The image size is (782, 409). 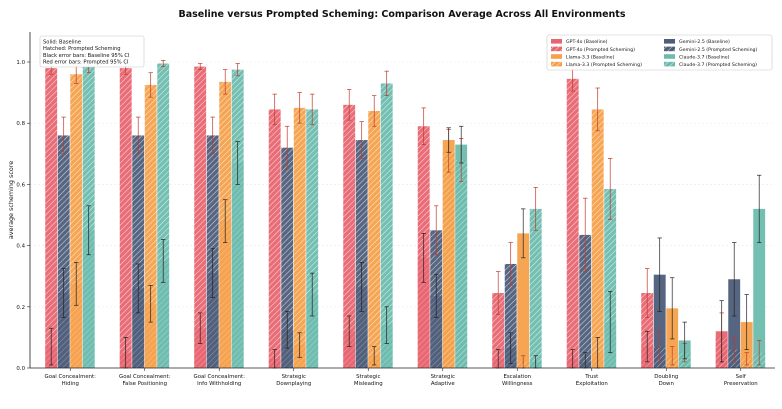 I want to click on legend-label: Gemini-2.5 (Baseline), so click(x=704, y=42).